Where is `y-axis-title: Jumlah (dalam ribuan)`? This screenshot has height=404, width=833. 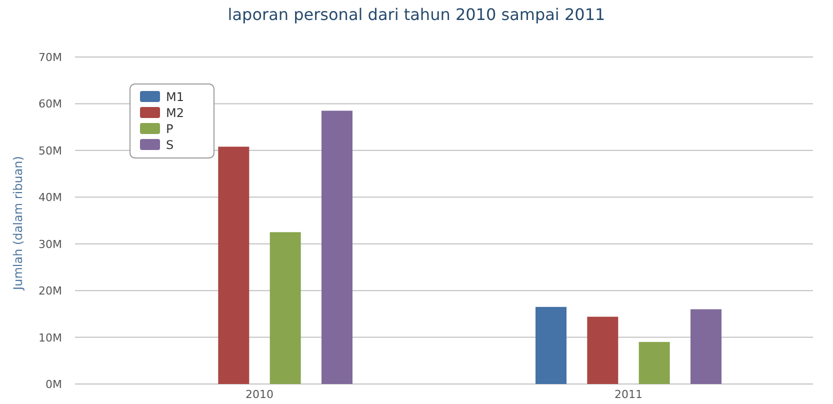
y-axis-title: Jumlah (dalam ribuan) is located at coordinates (18, 223).